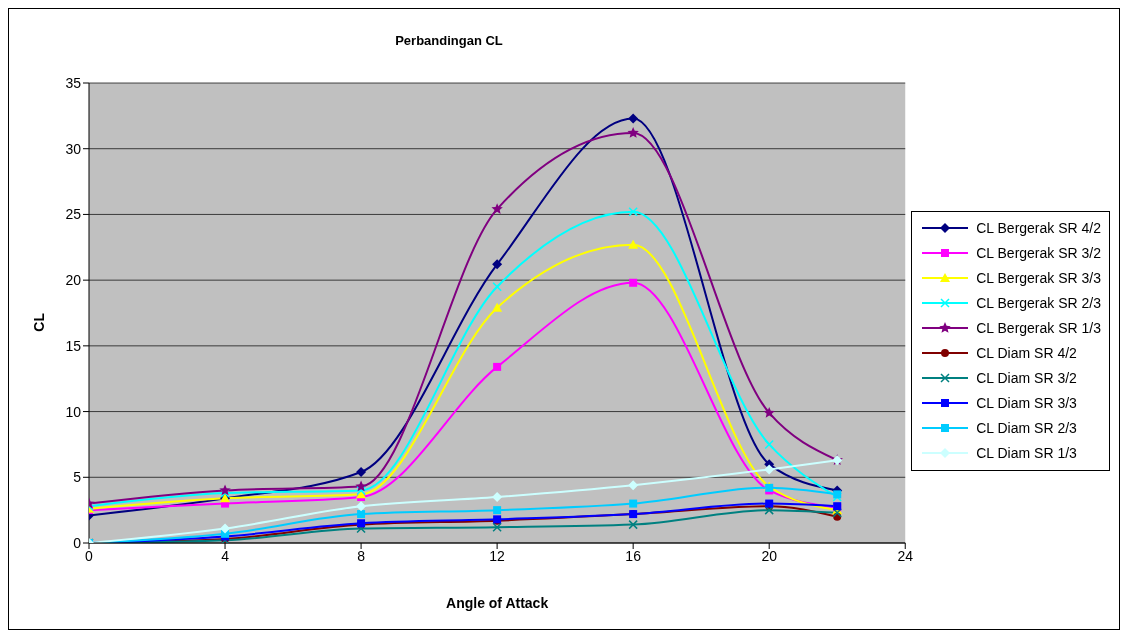 The height and width of the screenshot is (637, 1133). Describe the element at coordinates (73, 82) in the screenshot. I see `y-tick-label: 35` at that location.